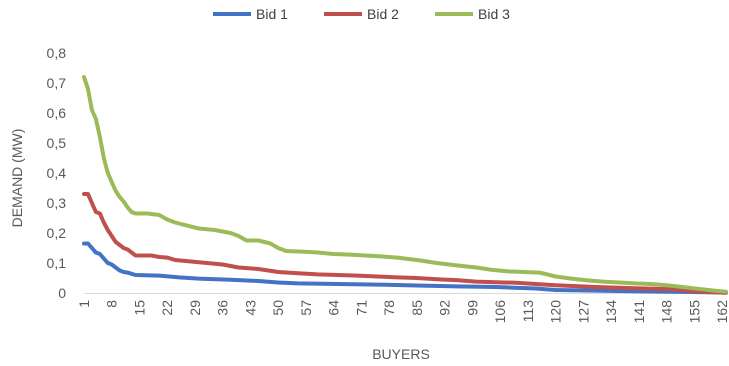 The image size is (729, 366). I want to click on y-tick-label: 0,3, so click(57, 203).